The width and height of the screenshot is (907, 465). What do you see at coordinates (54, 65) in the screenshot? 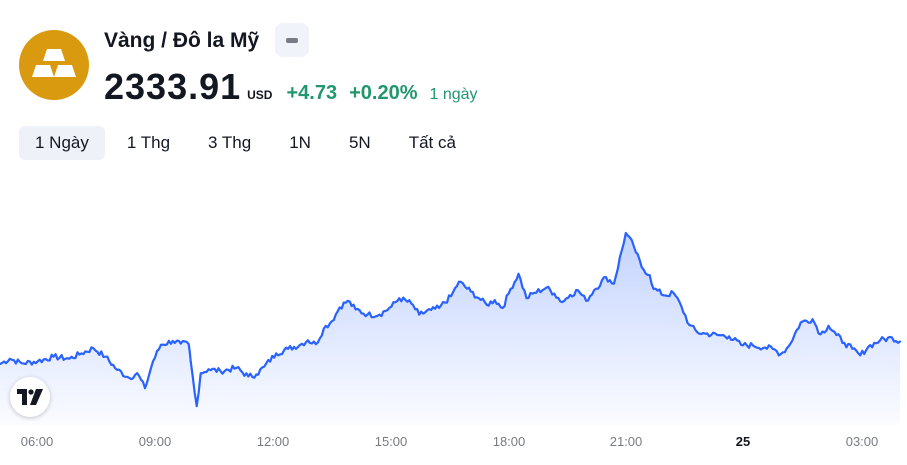
I see `gold-bars-icon` at bounding box center [54, 65].